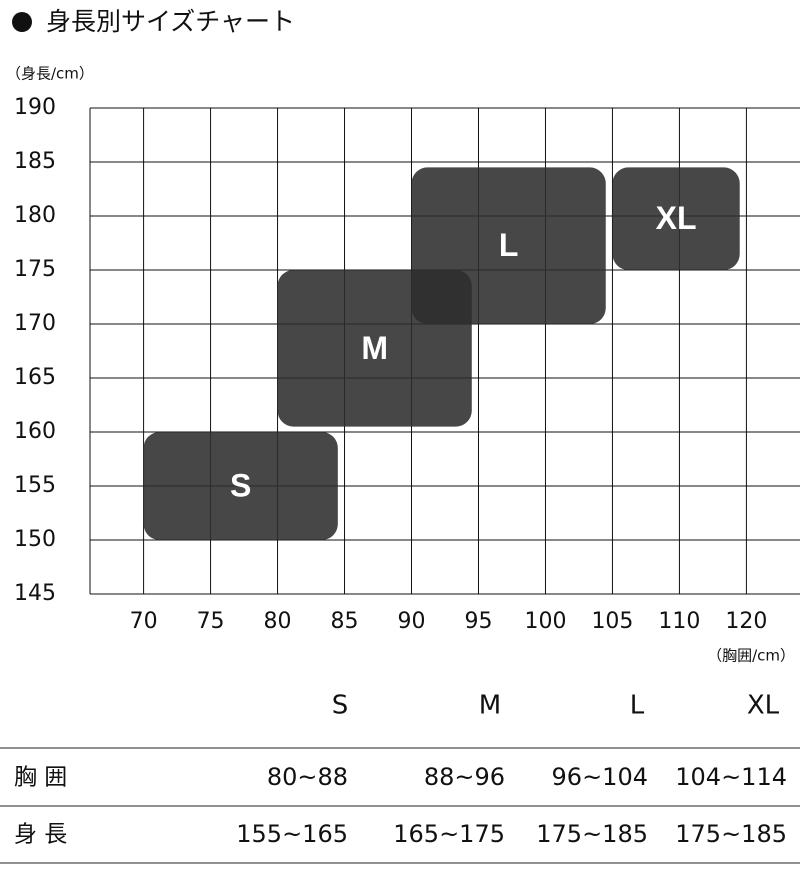  Describe the element at coordinates (50, 74) in the screenshot. I see `y-axis-label: （身長/cm）` at that location.